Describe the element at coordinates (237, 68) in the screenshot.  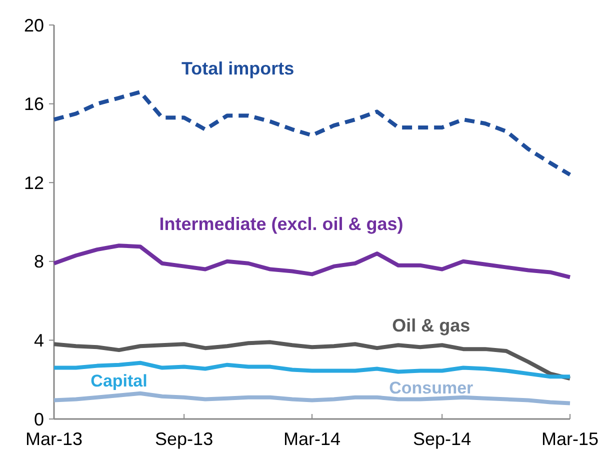
I see `text: Total imports` at that location.